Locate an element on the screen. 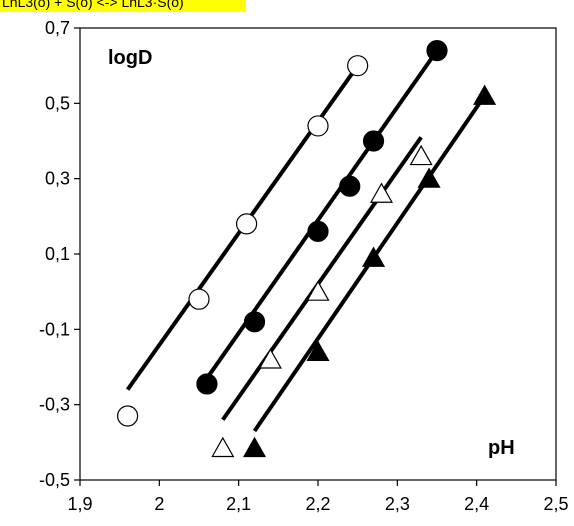 The image size is (574, 526). y-tick-label: 0,1 is located at coordinates (57, 254).